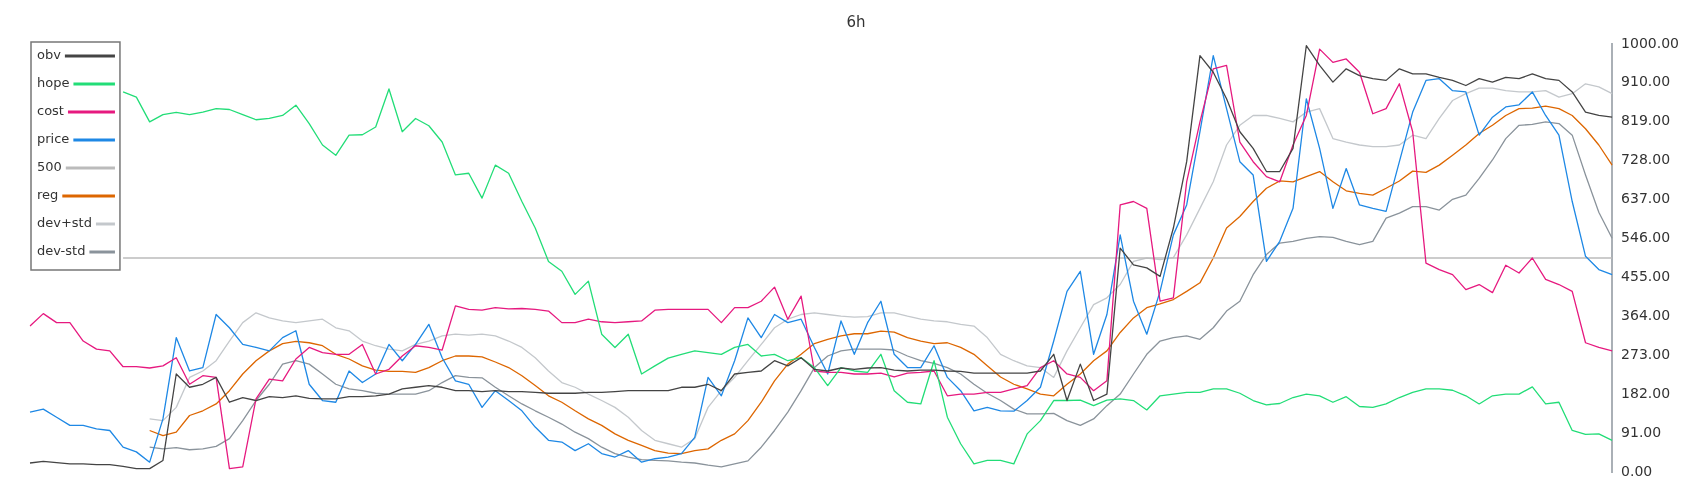 The image size is (1700, 500). I want to click on y-tick-label: 364.00, so click(1646, 314).